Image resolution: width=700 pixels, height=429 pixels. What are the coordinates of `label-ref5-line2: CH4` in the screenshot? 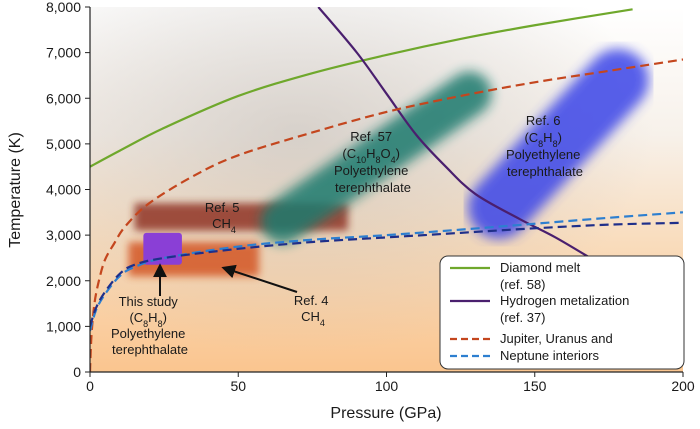 It's located at (224, 225).